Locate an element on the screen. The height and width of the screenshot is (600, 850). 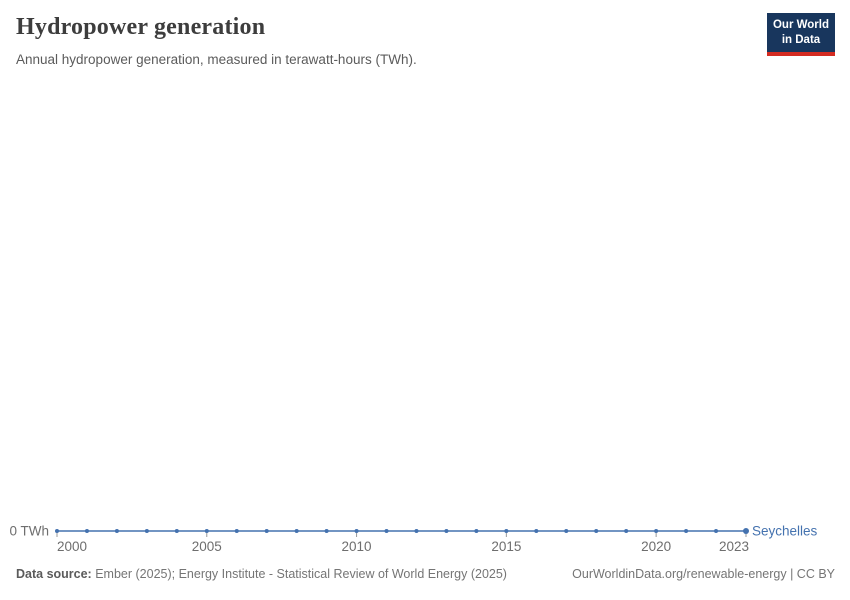
data-source-label: Data source: is located at coordinates (54, 574).